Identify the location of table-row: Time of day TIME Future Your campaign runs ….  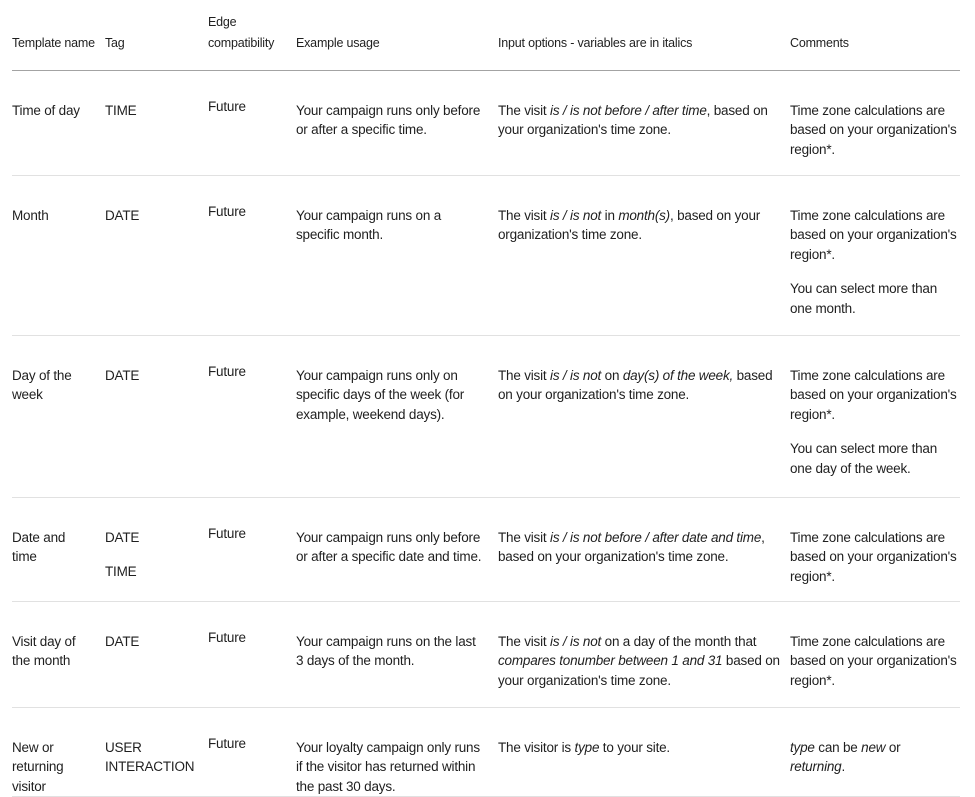
(486, 123).